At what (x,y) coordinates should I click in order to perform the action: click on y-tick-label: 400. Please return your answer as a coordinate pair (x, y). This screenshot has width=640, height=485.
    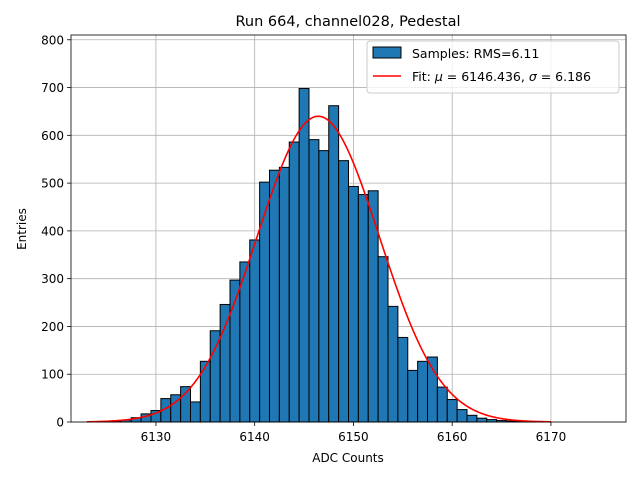
    Looking at the image, I should click on (52, 231).